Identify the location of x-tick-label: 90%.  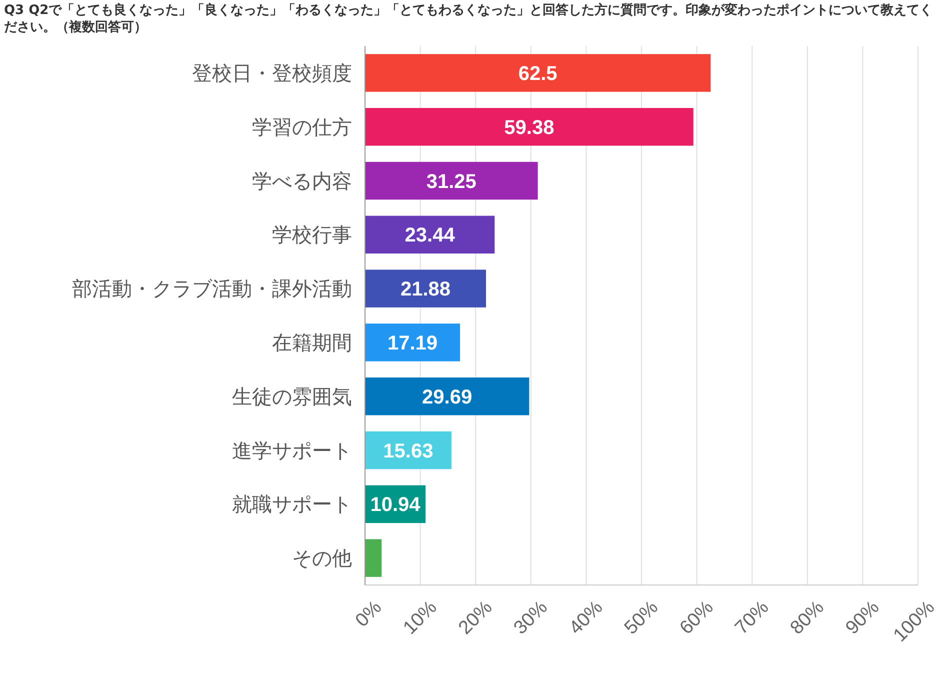
(863, 618).